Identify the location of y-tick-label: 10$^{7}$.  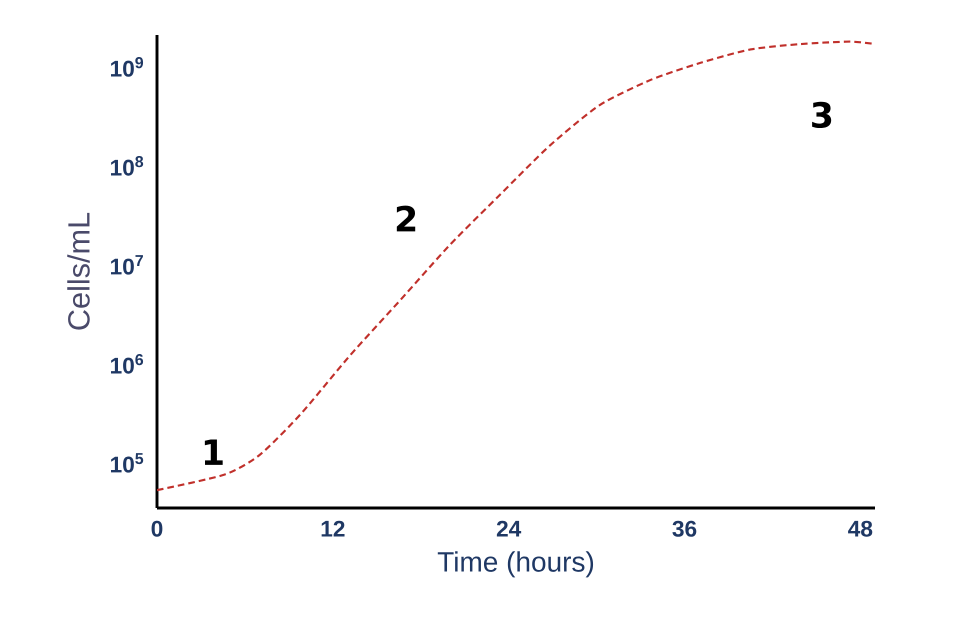
(127, 265).